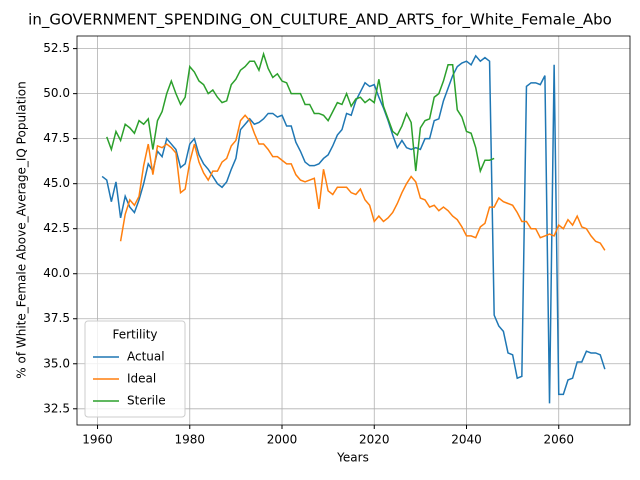 The height and width of the screenshot is (480, 640). What do you see at coordinates (56, 273) in the screenshot?
I see `y-tick-label: 40.0` at bounding box center [56, 273].